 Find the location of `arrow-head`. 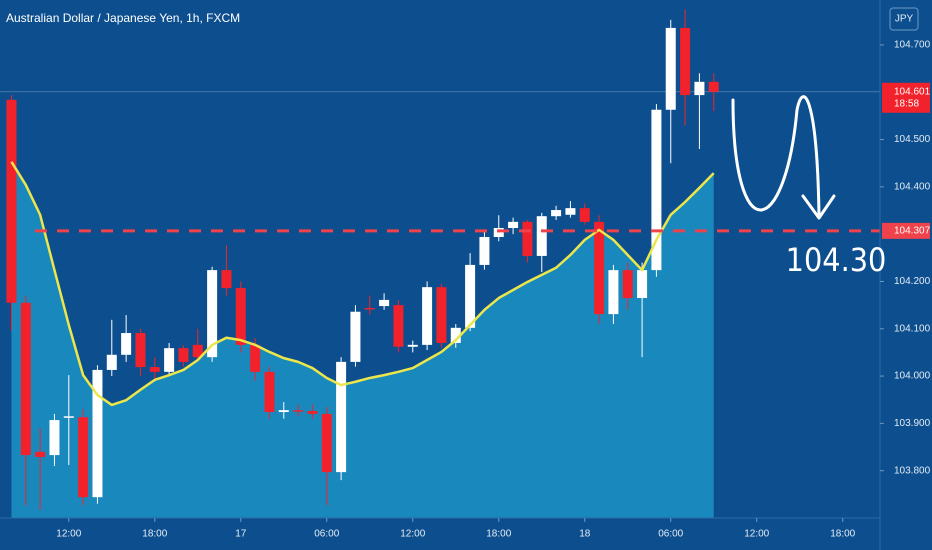

arrow-head is located at coordinates (818, 207).